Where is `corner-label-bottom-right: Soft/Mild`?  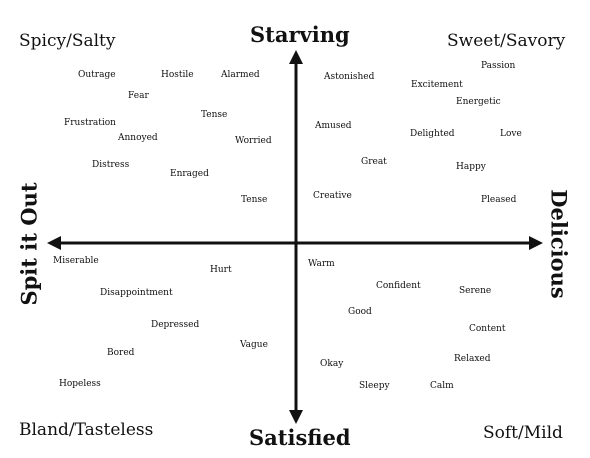
corner-label-bottom-right: Soft/Mild is located at coordinates (523, 433).